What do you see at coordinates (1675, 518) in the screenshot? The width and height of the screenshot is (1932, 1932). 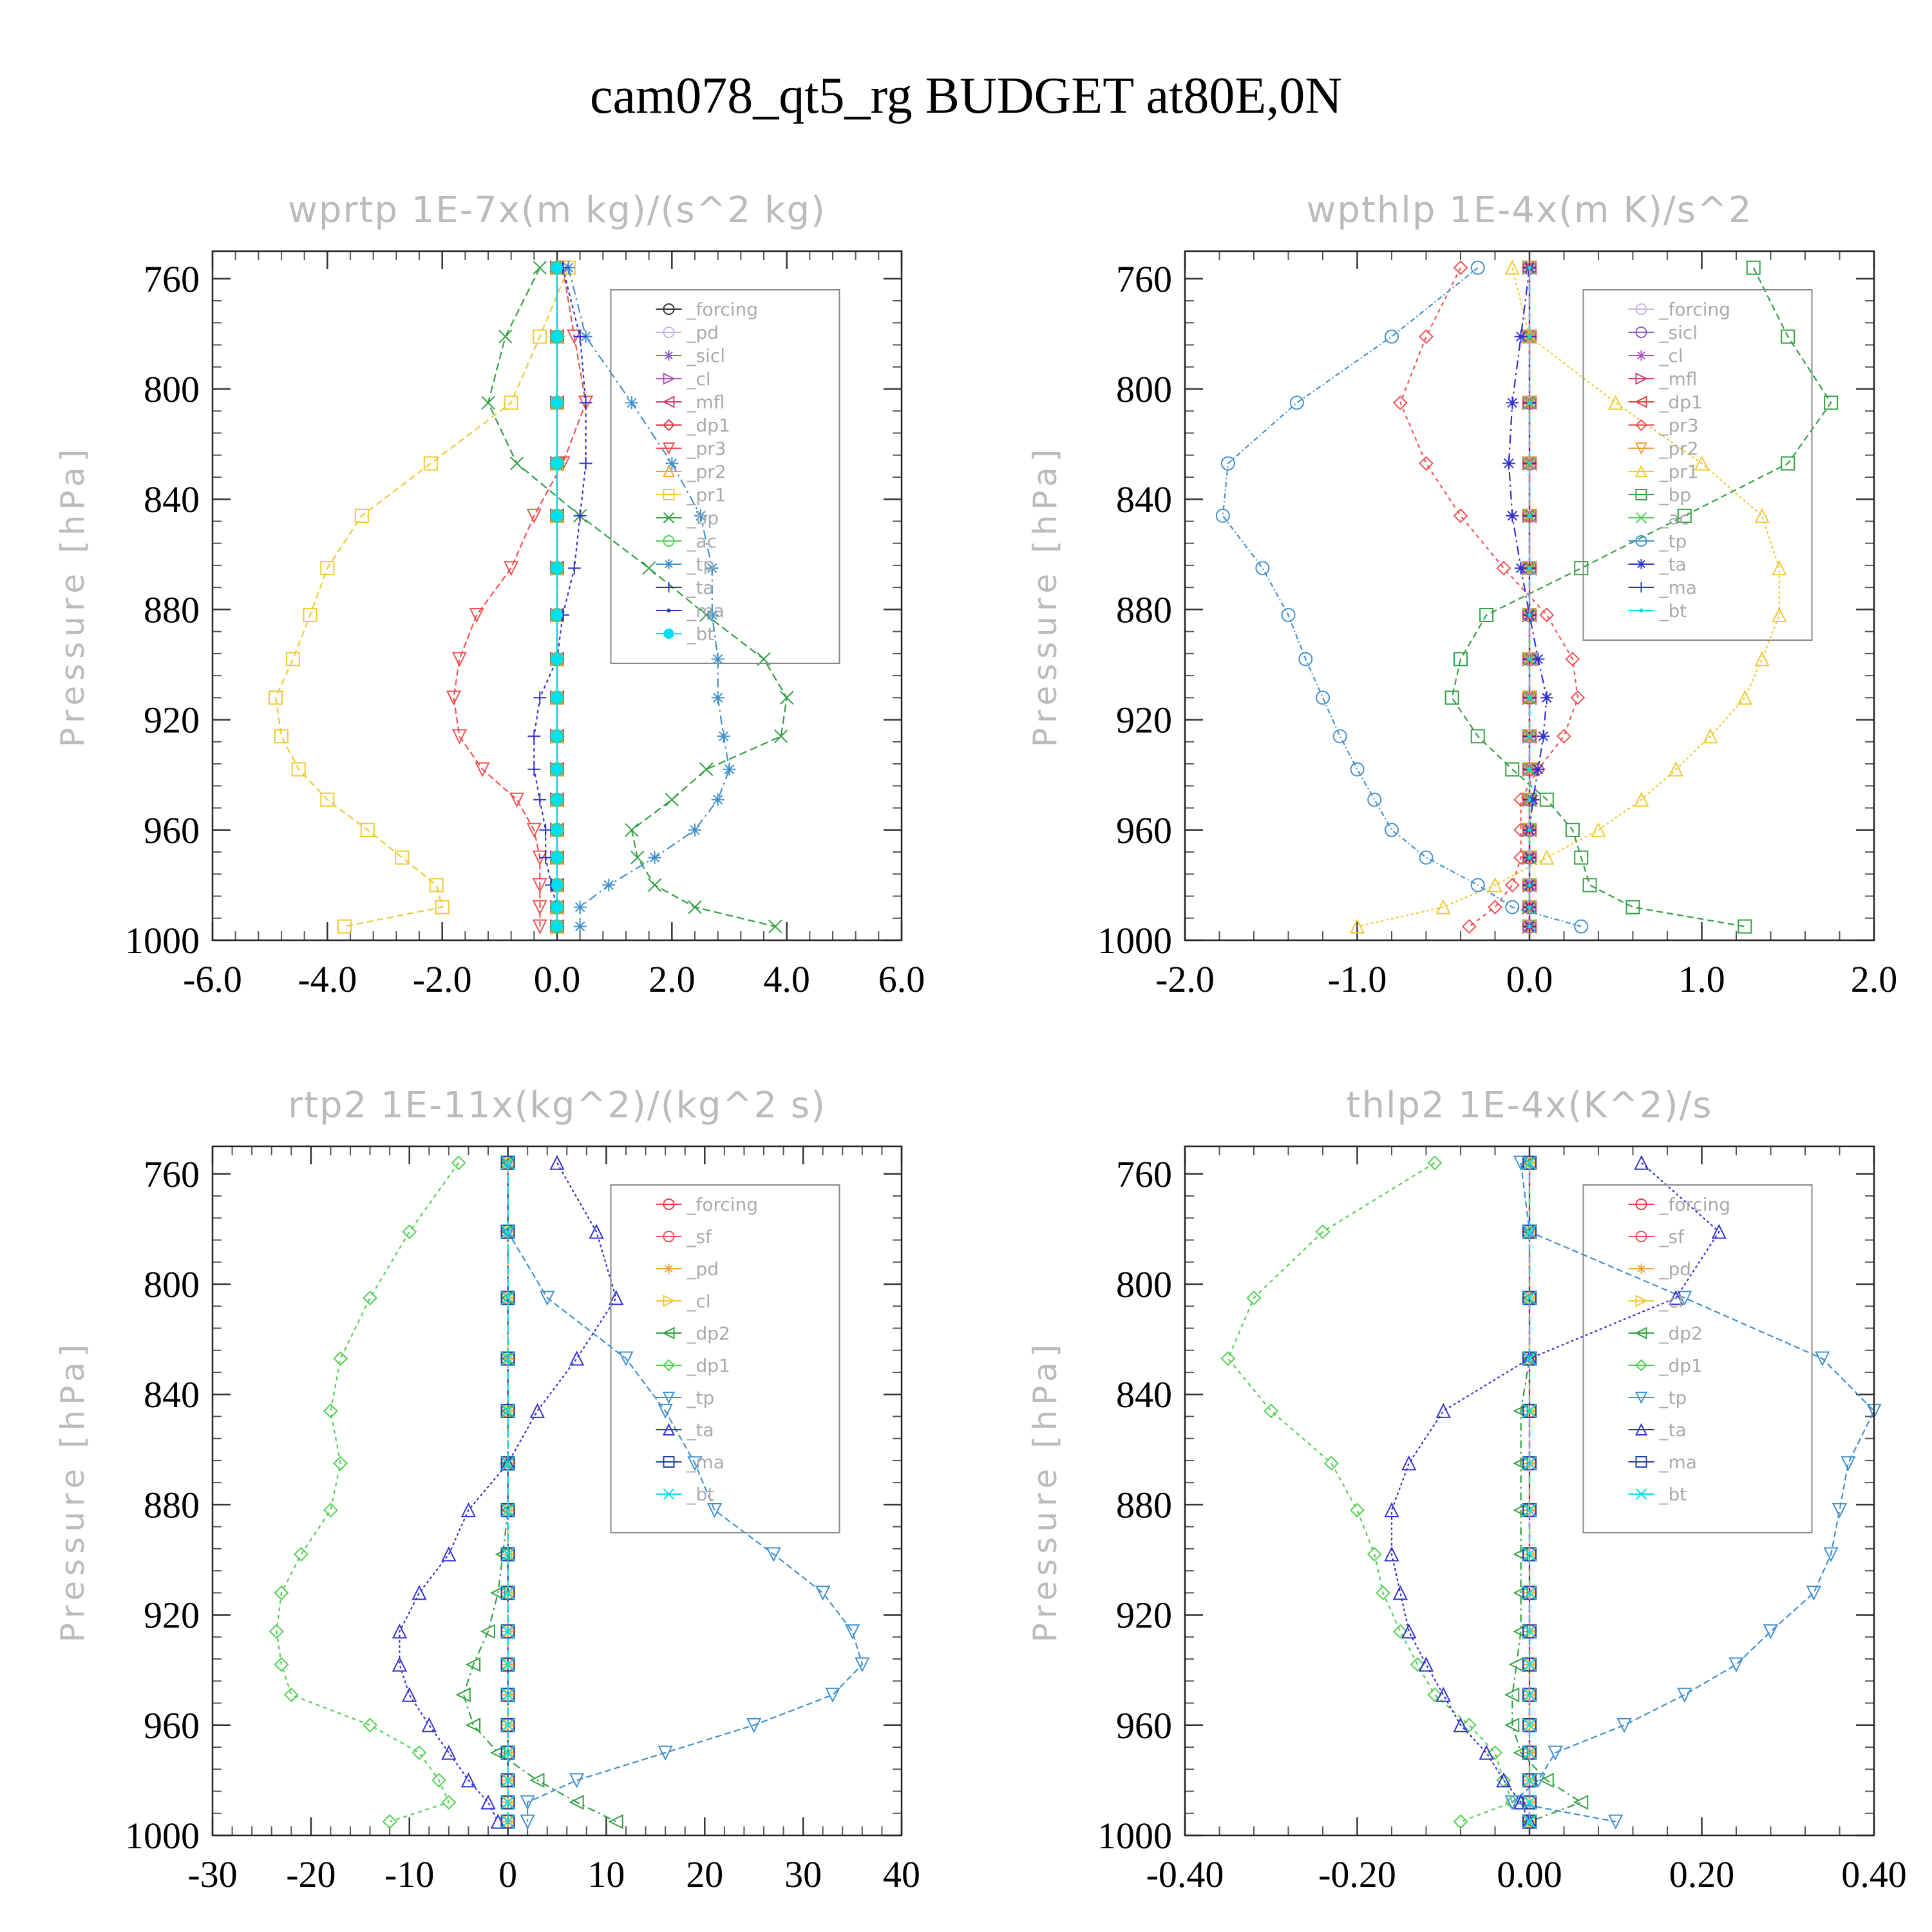 I see `legend-label: _ac` at bounding box center [1675, 518].